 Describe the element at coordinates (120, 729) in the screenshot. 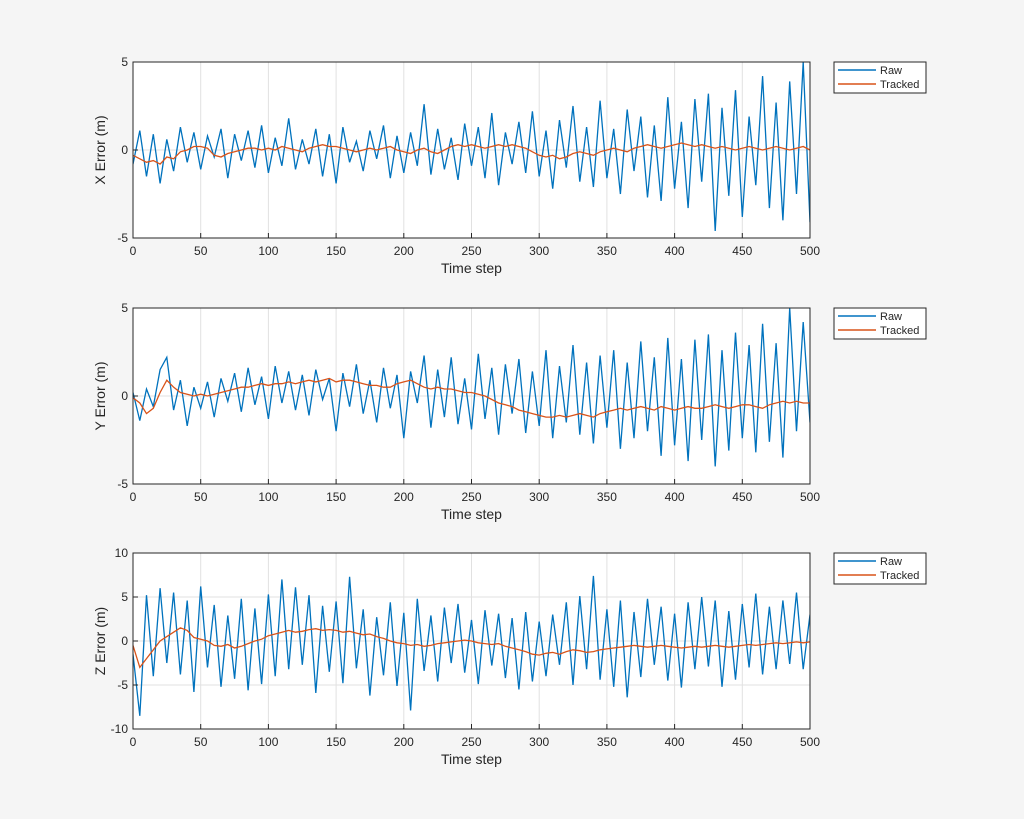

I see `z-y-tick-label: -10` at that location.